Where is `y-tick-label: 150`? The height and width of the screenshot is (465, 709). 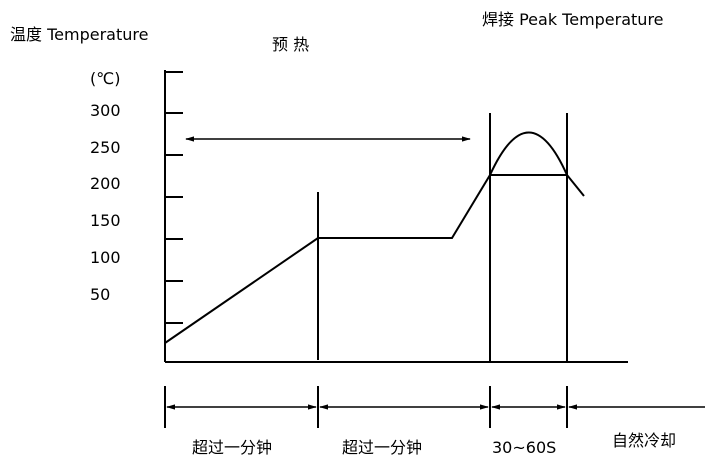
y-tick-label: 150 is located at coordinates (105, 220).